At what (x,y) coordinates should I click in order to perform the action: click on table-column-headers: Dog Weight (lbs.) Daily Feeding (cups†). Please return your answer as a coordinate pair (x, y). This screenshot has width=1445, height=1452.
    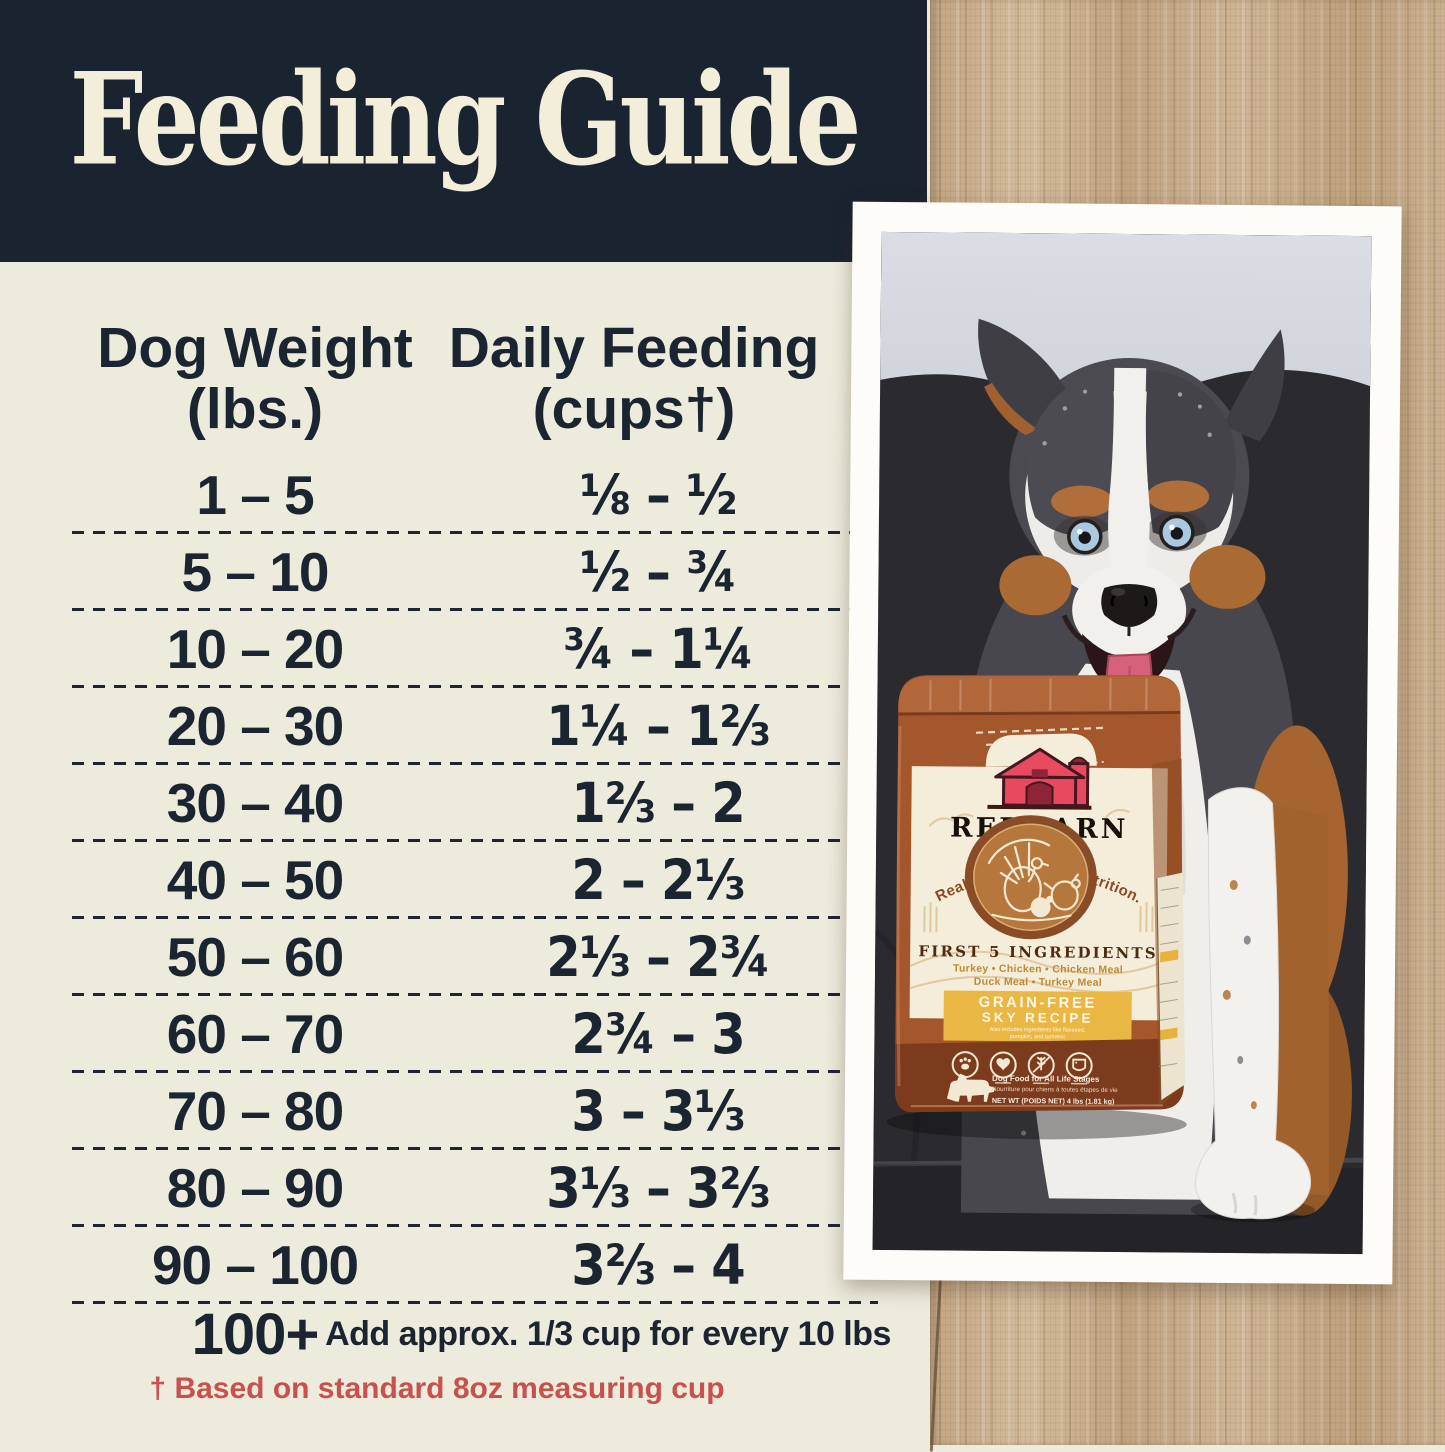
    Looking at the image, I should click on (475, 379).